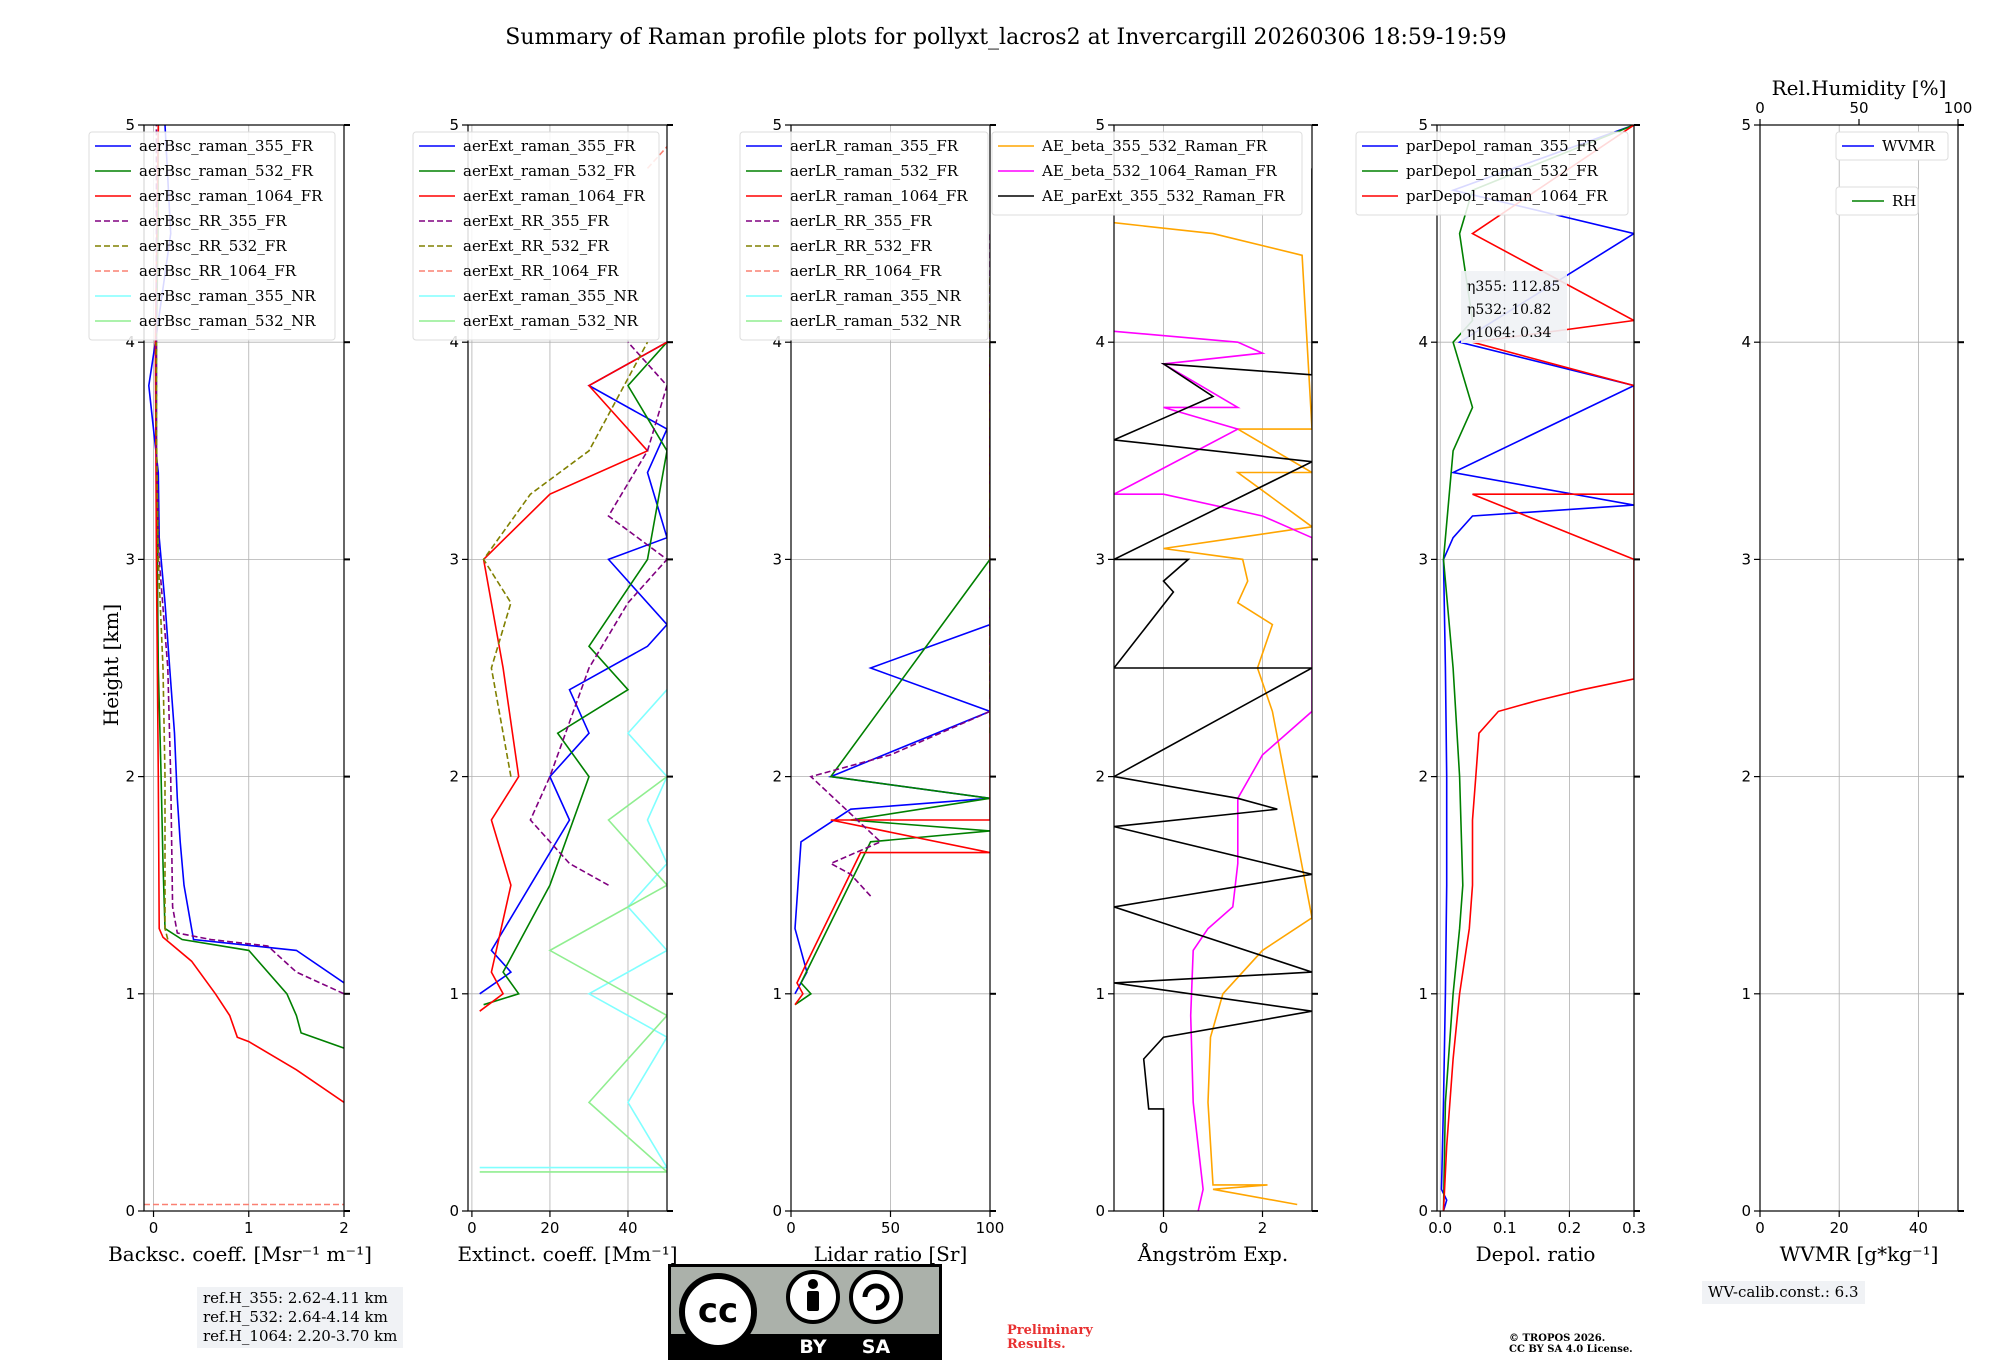  I want to click on x-tick-label-1: 50, so click(890, 1228).